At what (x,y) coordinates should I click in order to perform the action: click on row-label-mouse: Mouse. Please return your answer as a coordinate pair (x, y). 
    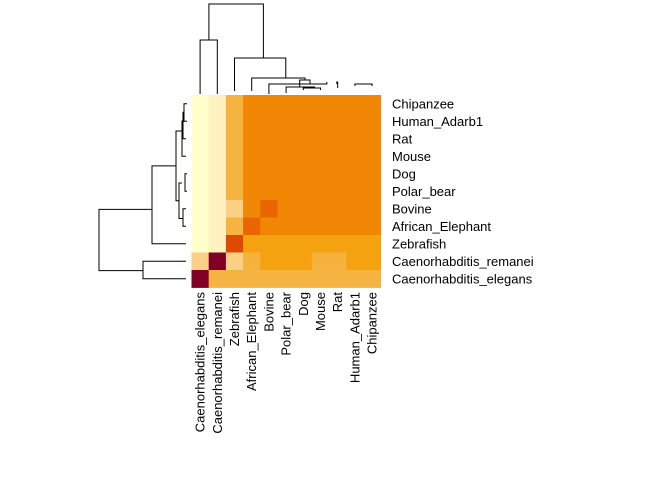
    Looking at the image, I should click on (411, 156).